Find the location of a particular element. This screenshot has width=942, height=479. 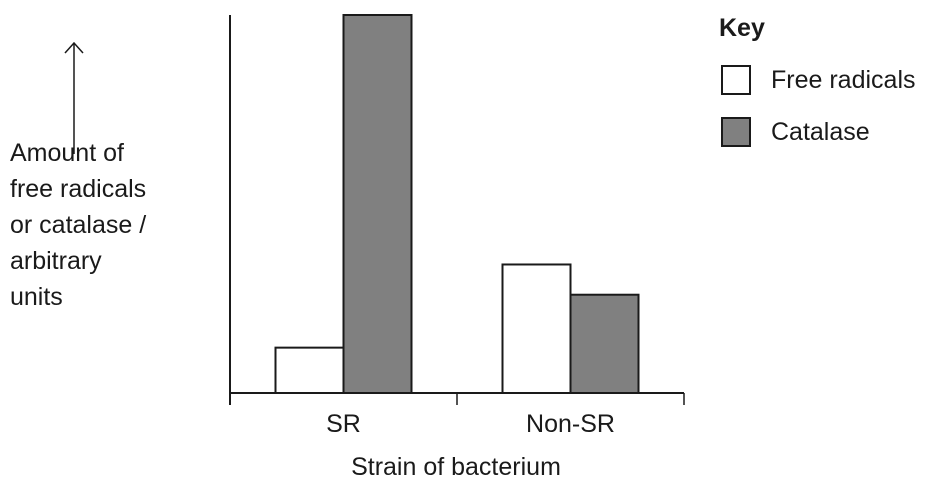

y-axis-up-arrow-icon is located at coordinates (74, 97).